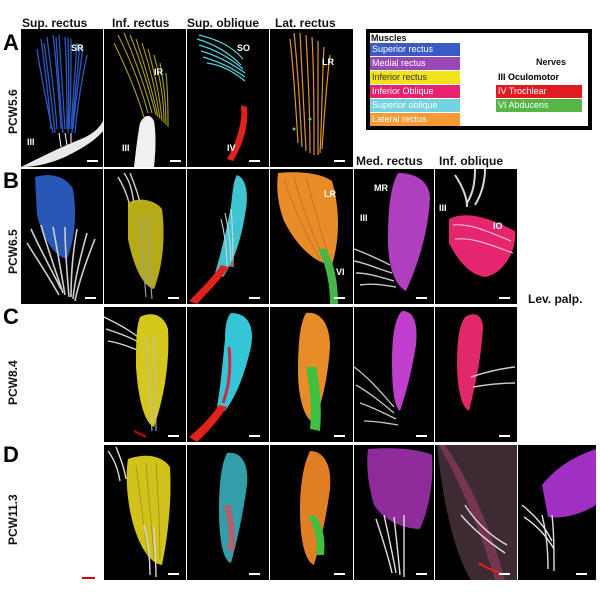  I want to click on col-header-sup-rectus: Sup. rectus, so click(55, 23).